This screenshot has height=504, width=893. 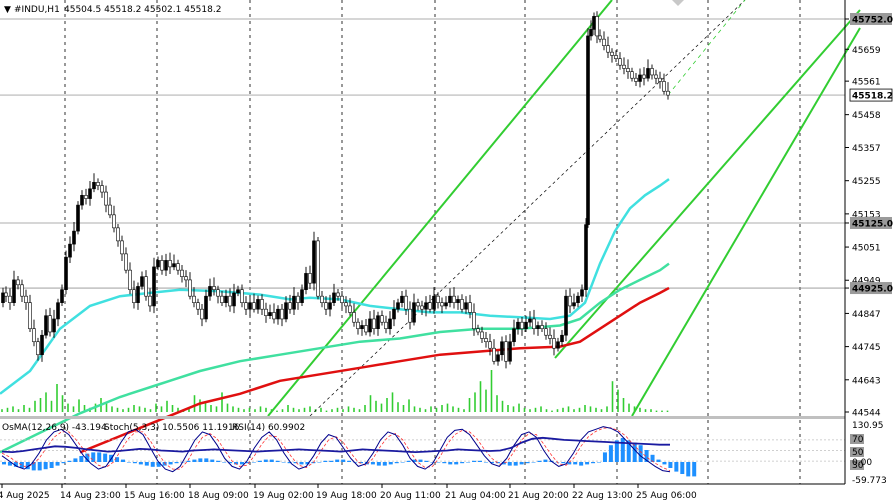 I want to click on price-level-box, so click(x=871, y=288).